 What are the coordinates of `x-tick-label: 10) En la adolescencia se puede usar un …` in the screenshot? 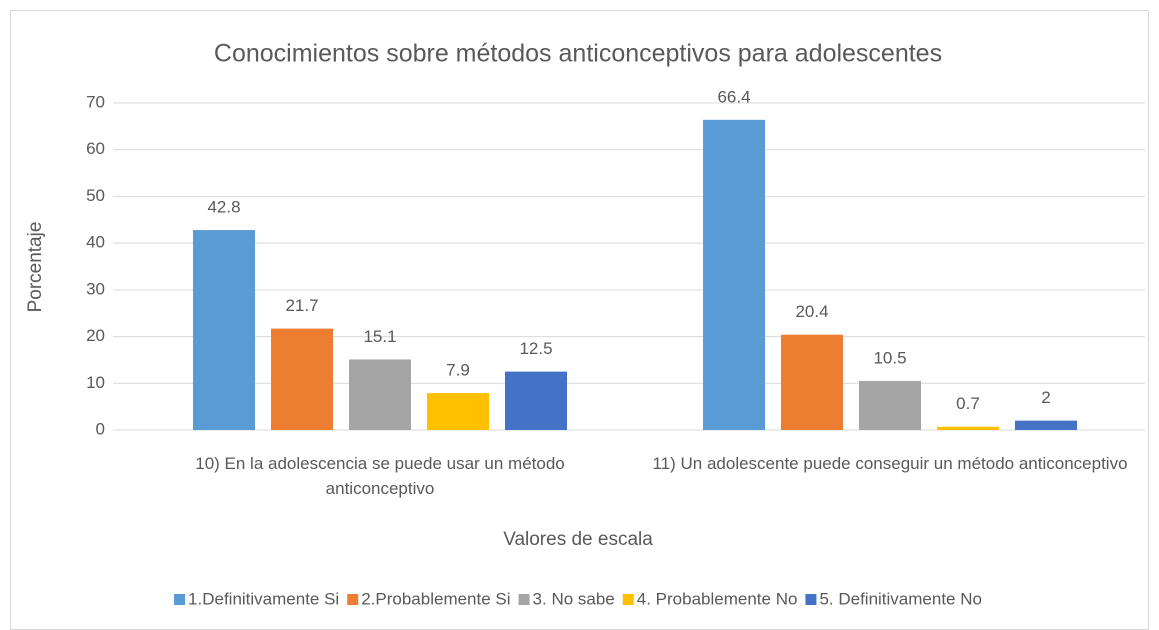 It's located at (380, 476).